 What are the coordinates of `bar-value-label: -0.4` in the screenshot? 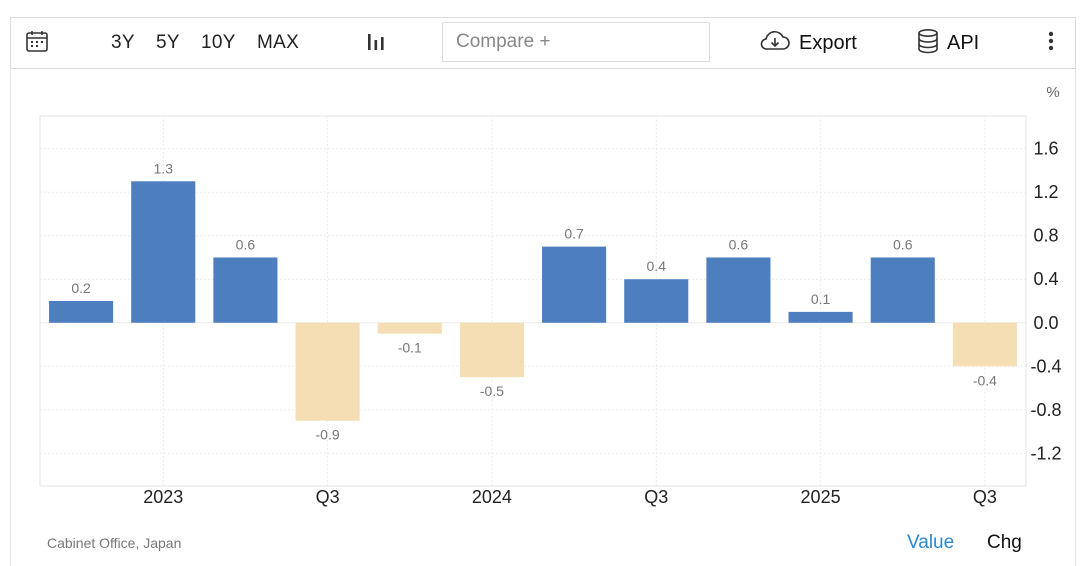 It's located at (985, 380).